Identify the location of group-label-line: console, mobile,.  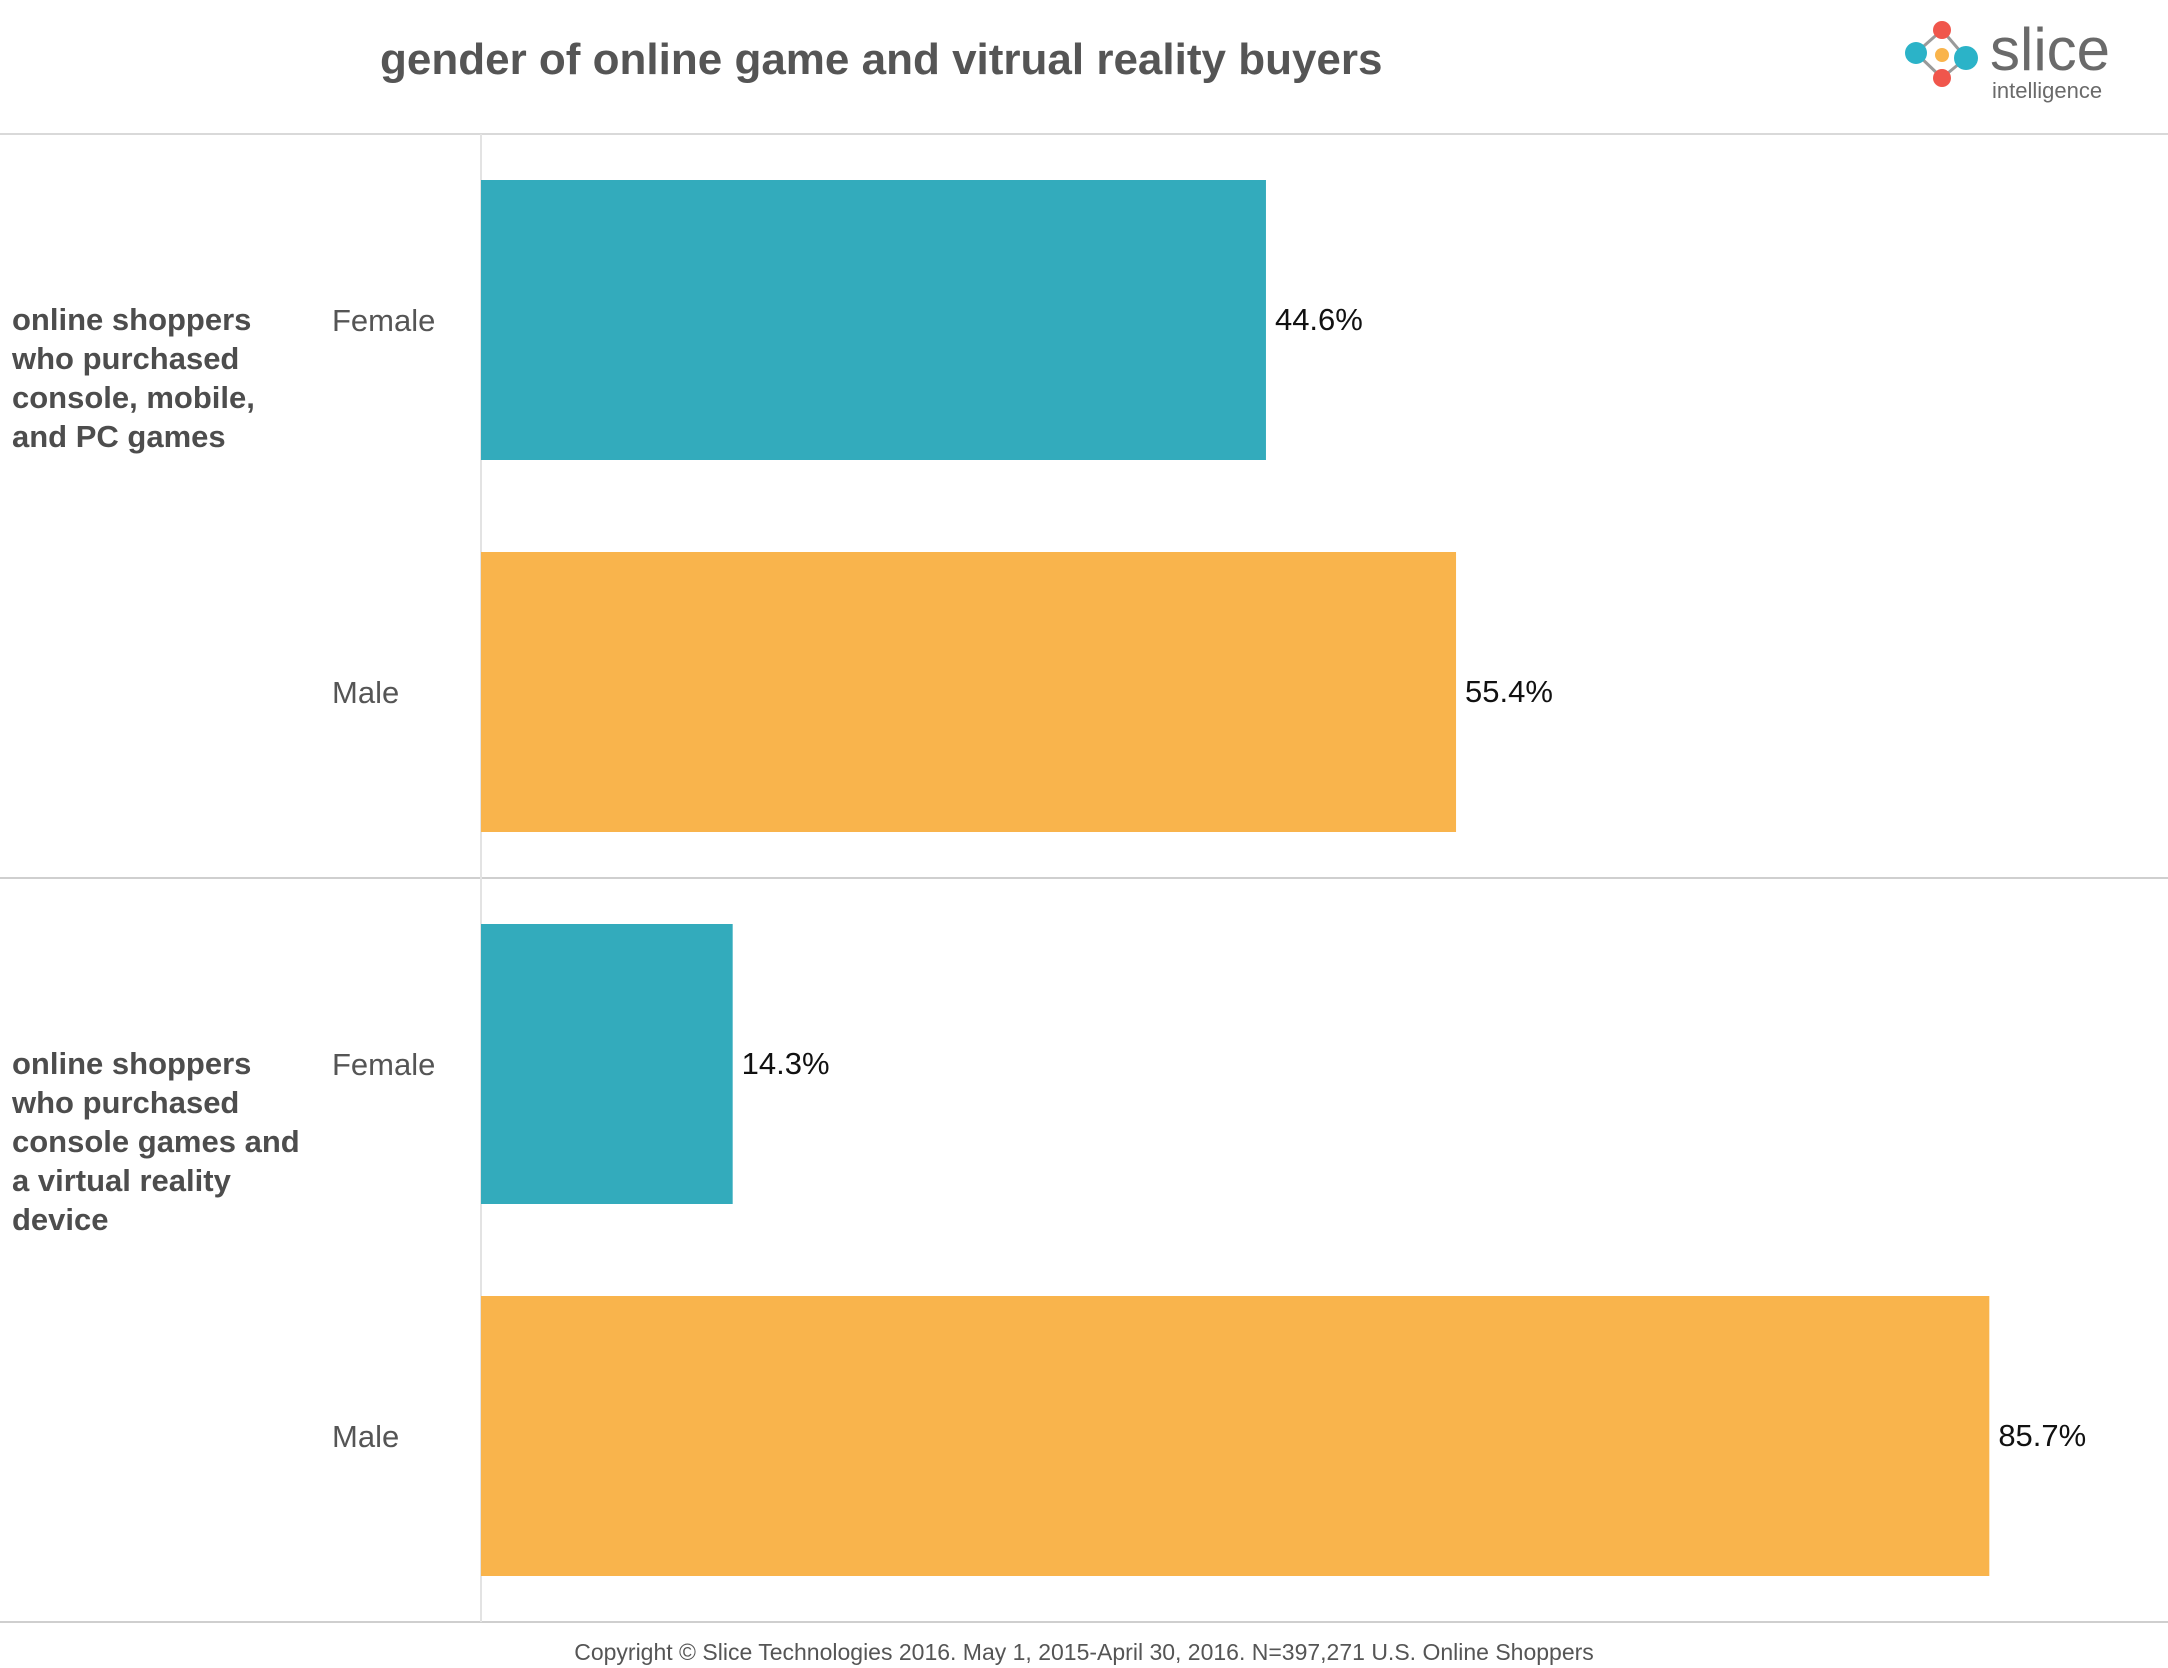
(133, 397).